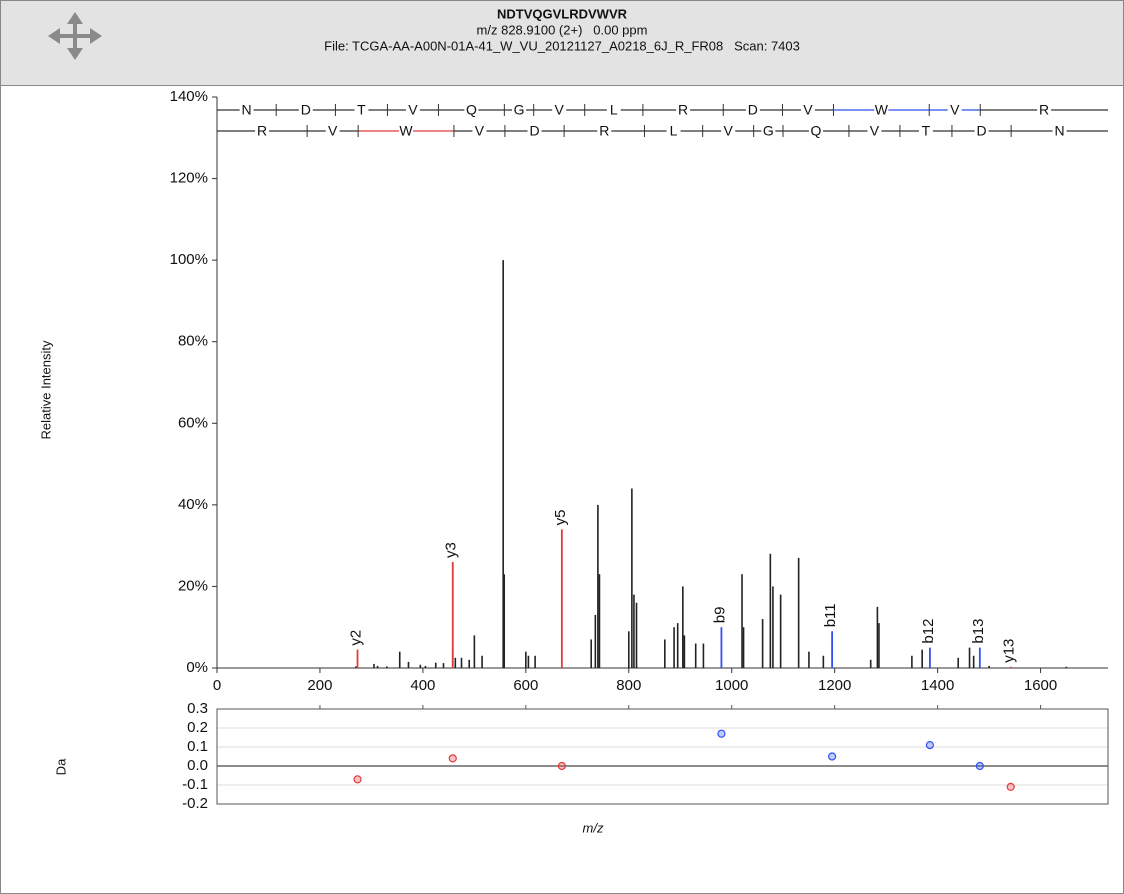 The height and width of the screenshot is (894, 1124). I want to click on plot-frame, so click(662, 756).